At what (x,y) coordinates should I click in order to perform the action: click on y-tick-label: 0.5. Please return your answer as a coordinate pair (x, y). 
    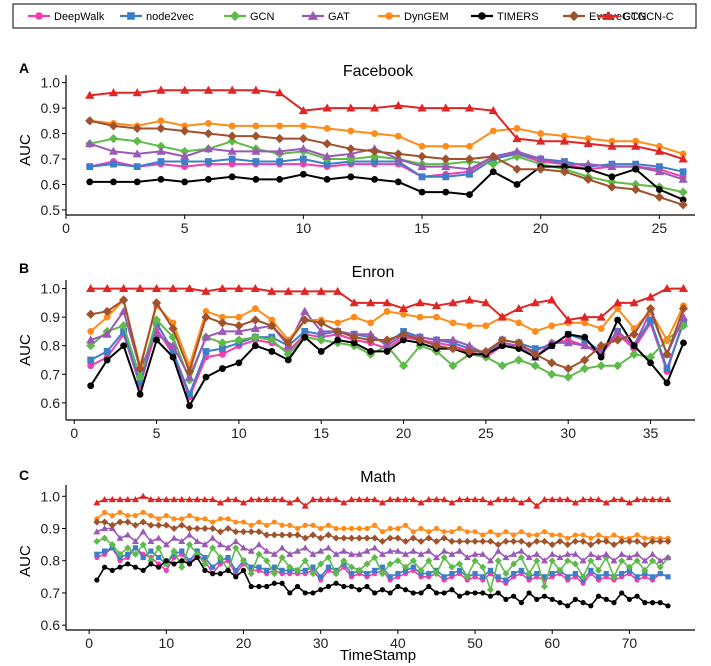
    Looking at the image, I should click on (51, 210).